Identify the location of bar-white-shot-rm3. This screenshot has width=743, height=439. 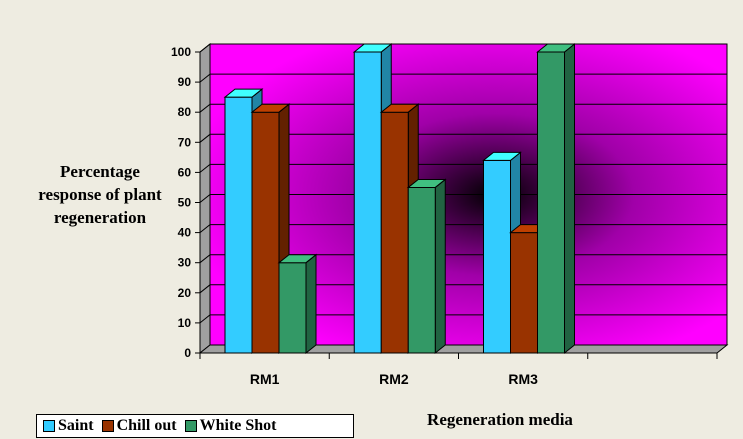
(551, 202).